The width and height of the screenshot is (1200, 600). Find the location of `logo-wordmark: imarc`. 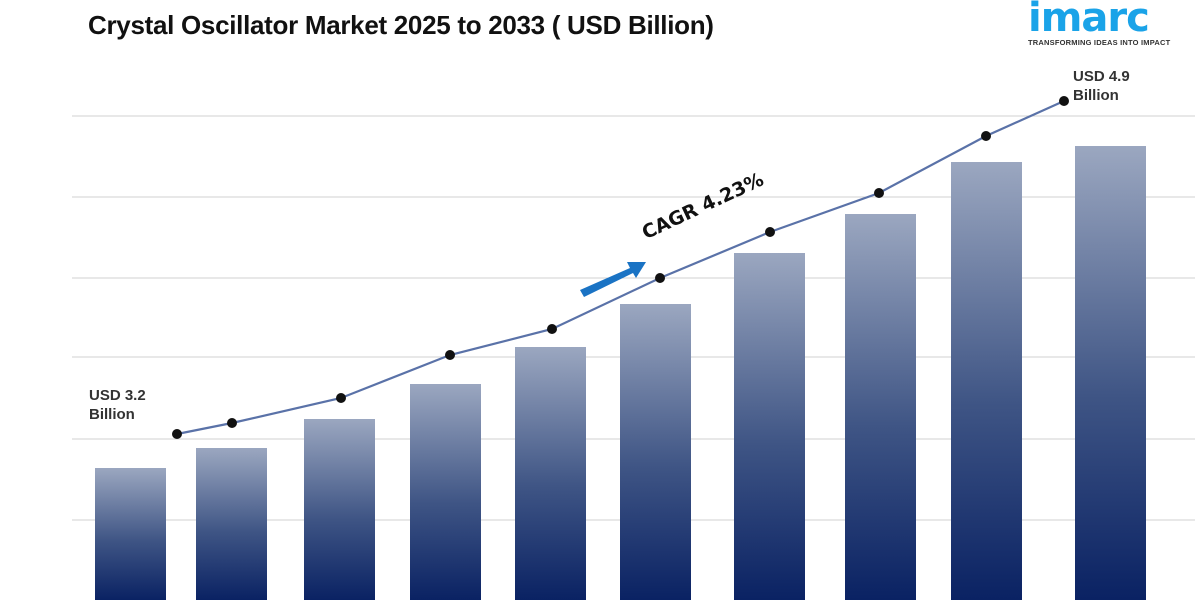

logo-wordmark: imarc is located at coordinates (1089, 20).